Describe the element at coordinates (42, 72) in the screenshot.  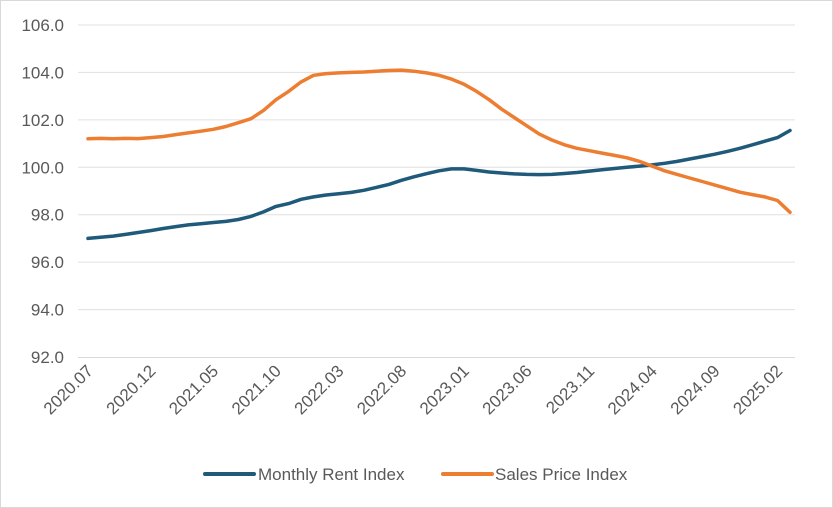
I see `y-tick-label: 104.0` at that location.